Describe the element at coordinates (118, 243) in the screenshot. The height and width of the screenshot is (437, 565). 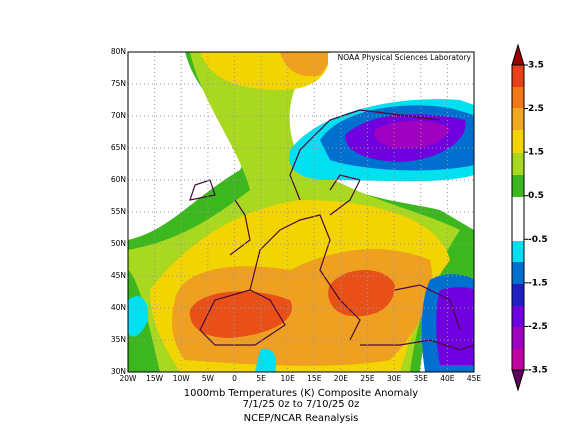
I see `lat-label: 50N` at that location.